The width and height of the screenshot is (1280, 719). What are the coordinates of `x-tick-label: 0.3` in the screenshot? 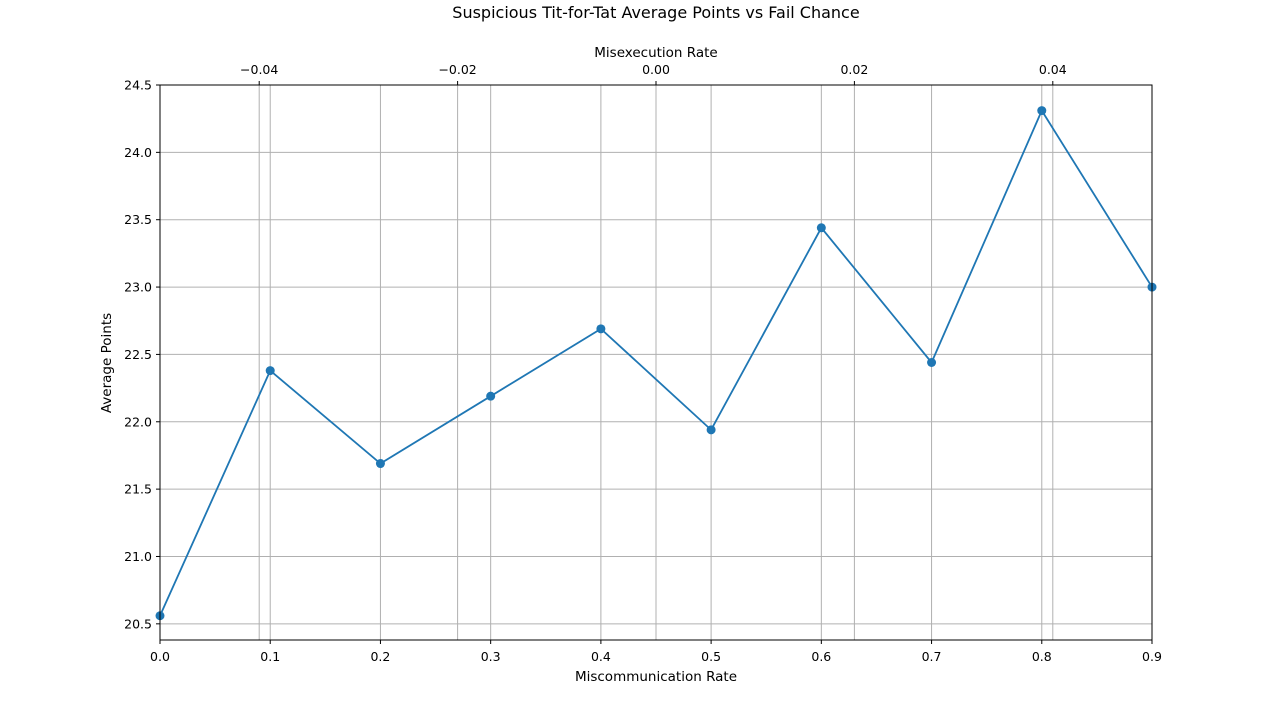 It's located at (491, 656).